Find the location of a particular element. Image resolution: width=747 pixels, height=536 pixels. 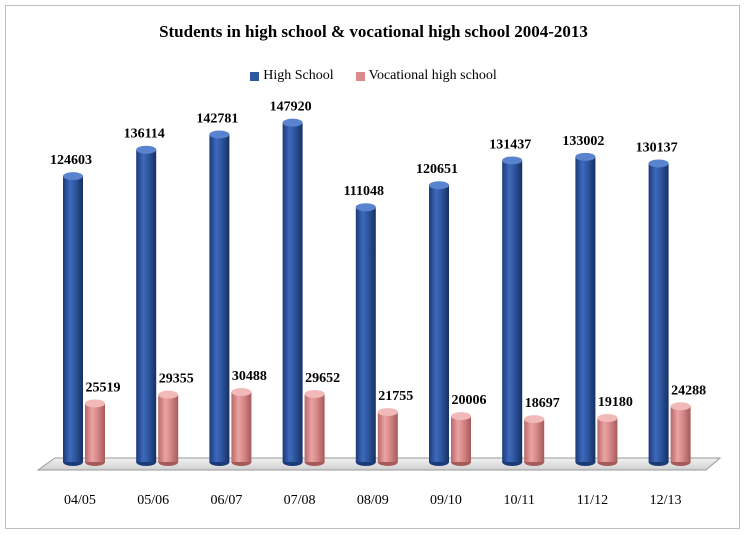

x-tick-label: 12/13 is located at coordinates (666, 500).